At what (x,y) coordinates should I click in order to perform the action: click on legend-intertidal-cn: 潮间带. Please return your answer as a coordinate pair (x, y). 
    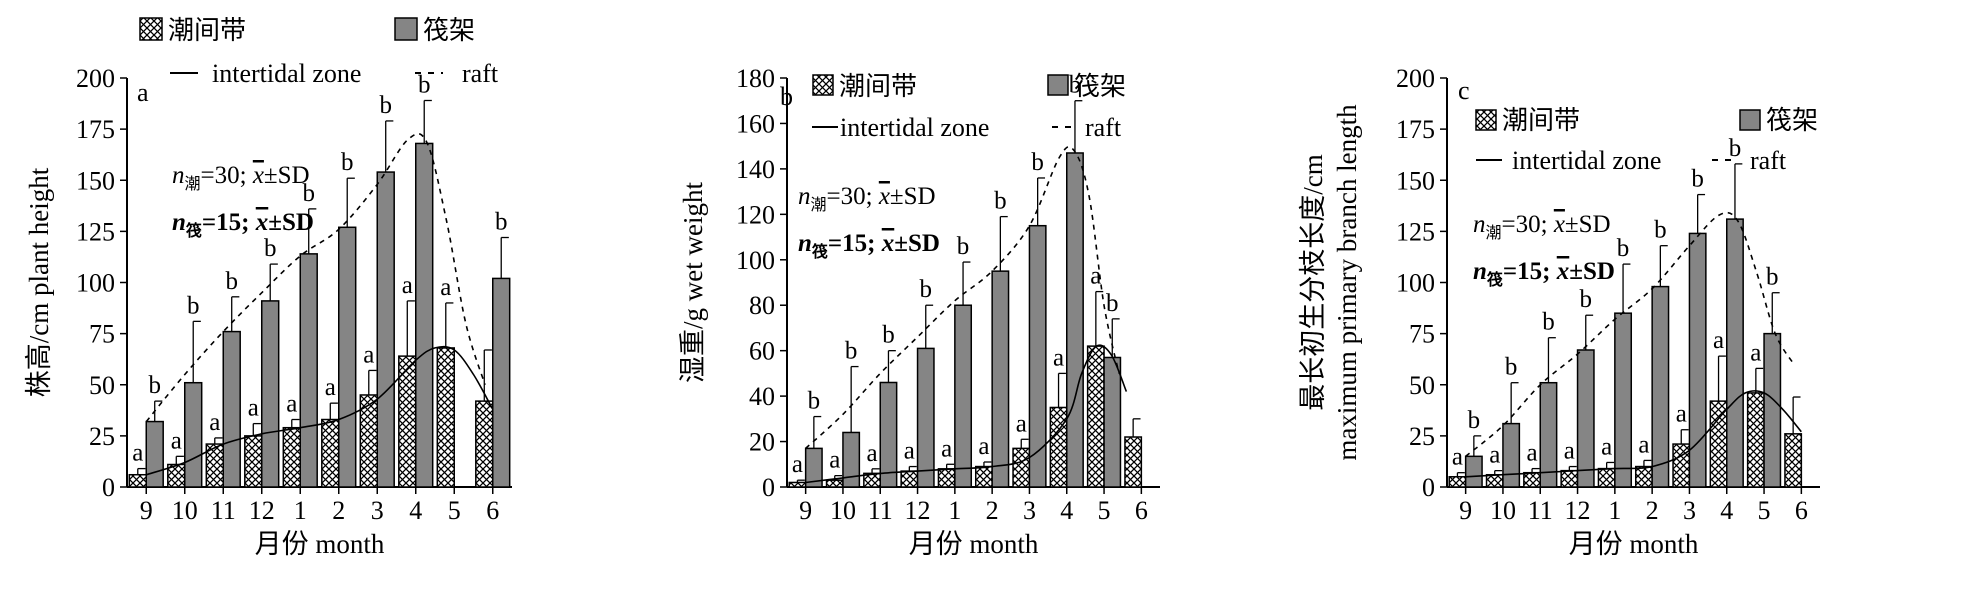
    Looking at the image, I should click on (878, 86).